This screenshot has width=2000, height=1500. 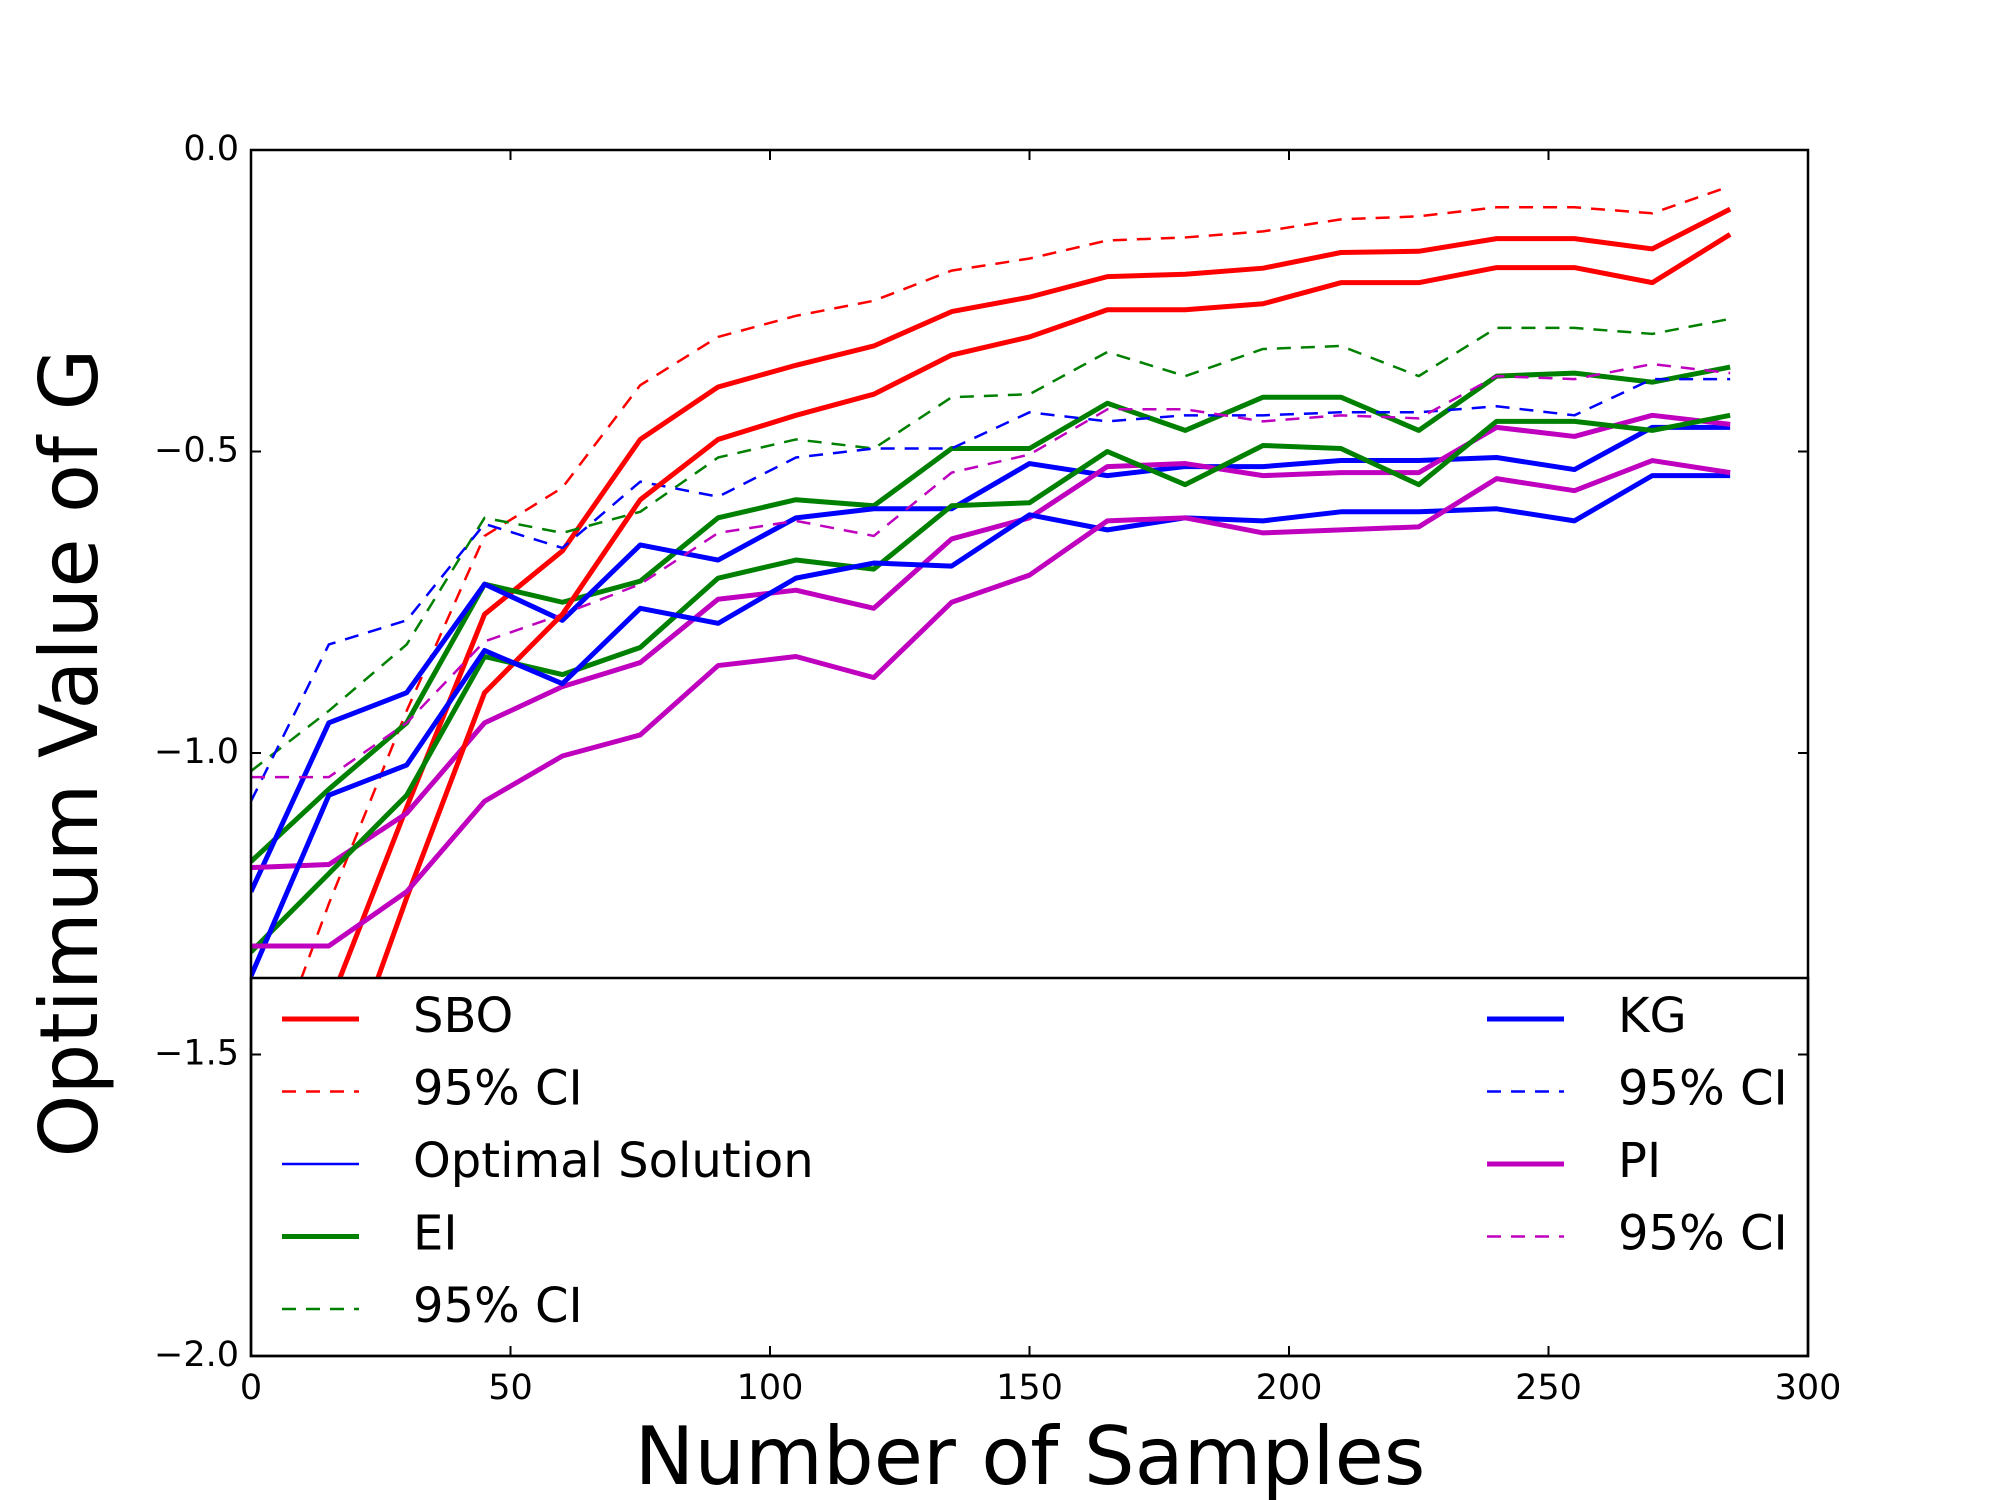 I want to click on x-tick-label: 50, so click(x=510, y=1388).